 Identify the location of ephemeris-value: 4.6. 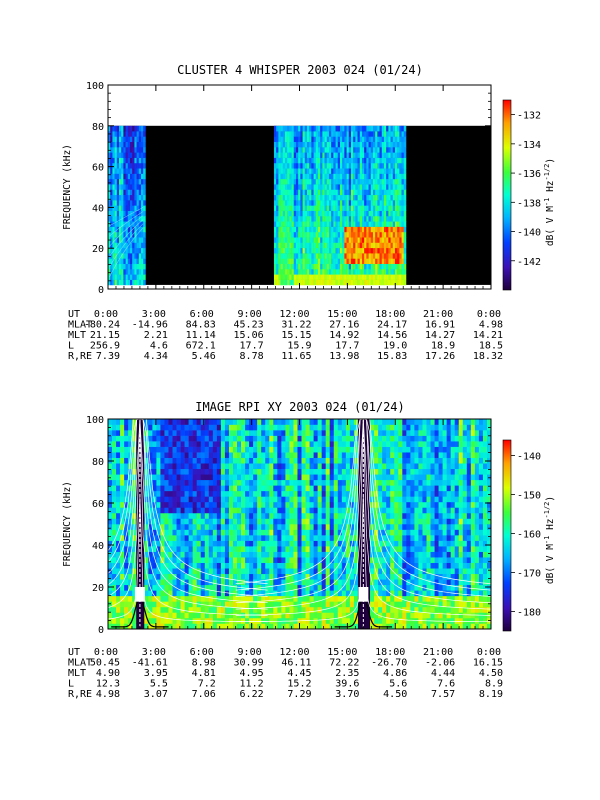
(159, 346).